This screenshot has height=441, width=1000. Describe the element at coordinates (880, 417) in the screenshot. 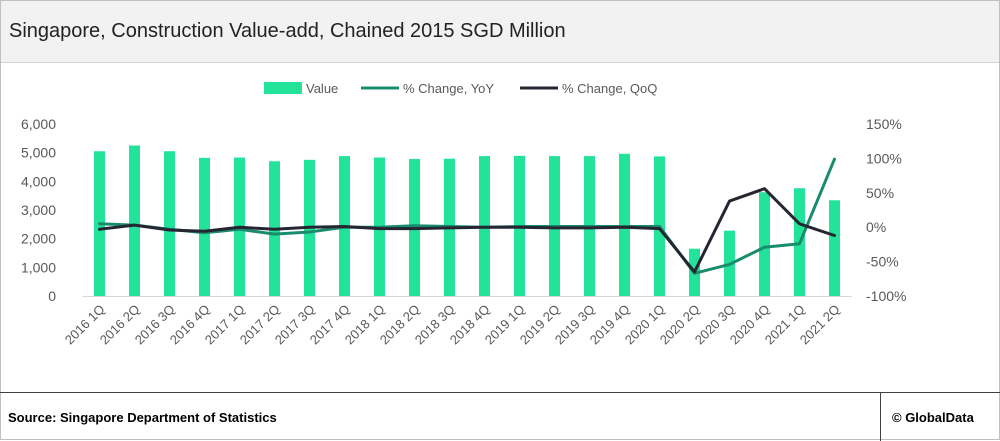

I see `footer-divider` at that location.